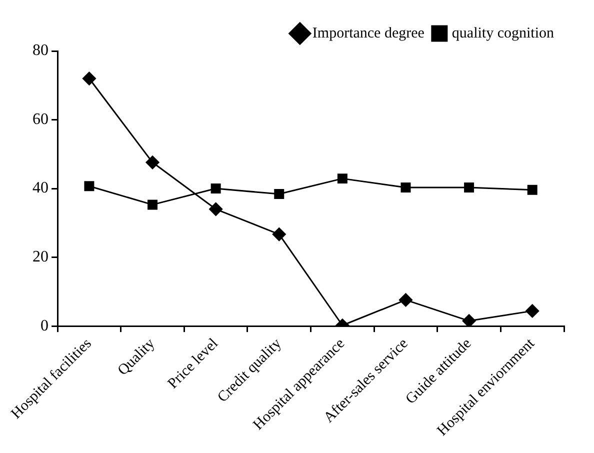  I want to click on y-tick-label: 60, so click(40, 119).